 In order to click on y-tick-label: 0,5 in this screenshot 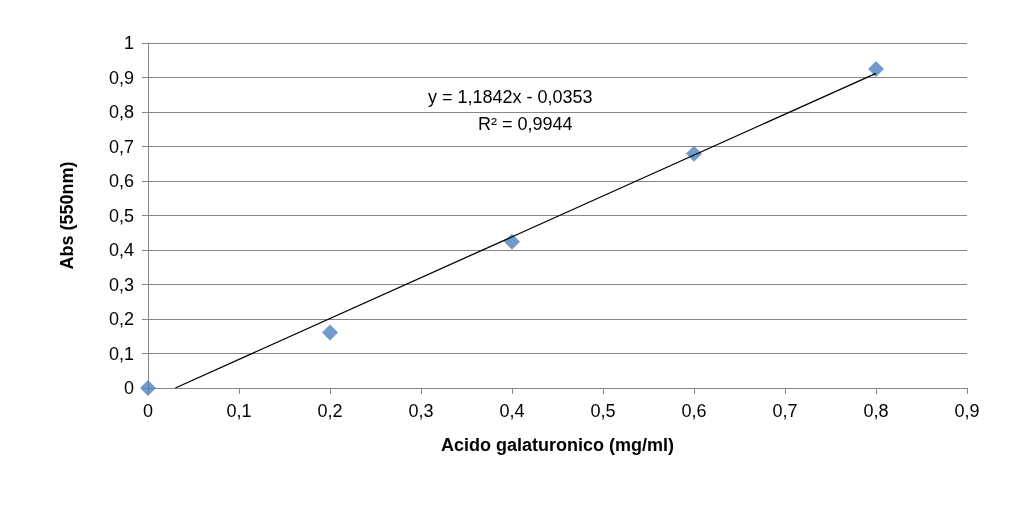, I will do `click(121, 215)`.